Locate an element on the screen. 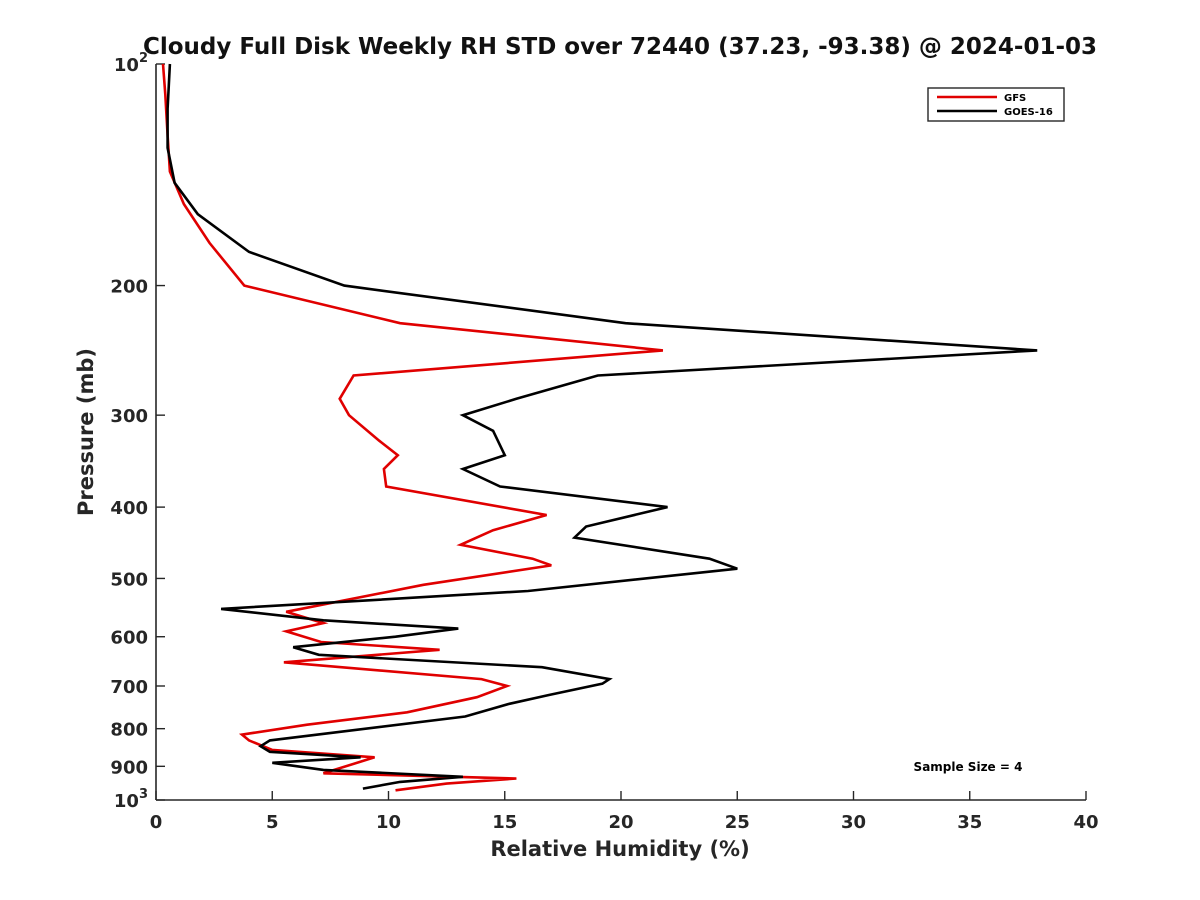 Image resolution: width=1200 pixels, height=900 pixels. legend-box is located at coordinates (996, 104).